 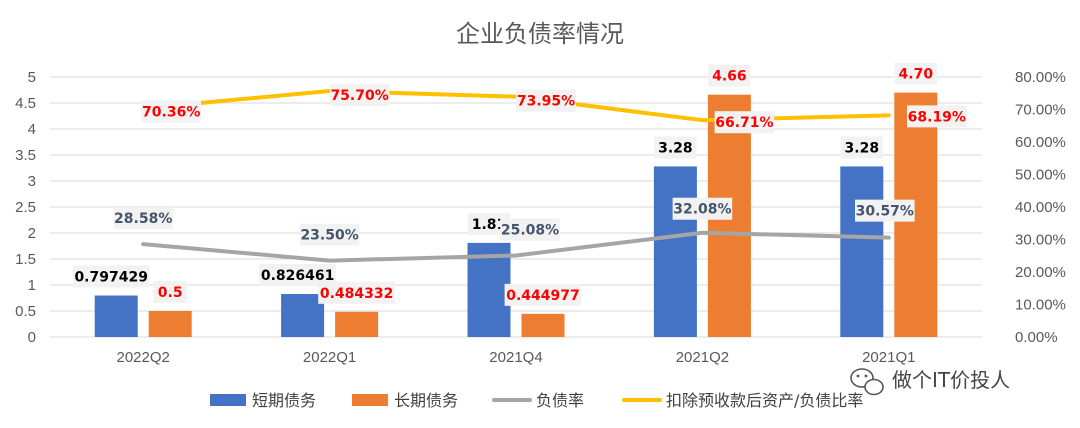 I want to click on watermark: 做个IT价投人, so click(x=930, y=382).